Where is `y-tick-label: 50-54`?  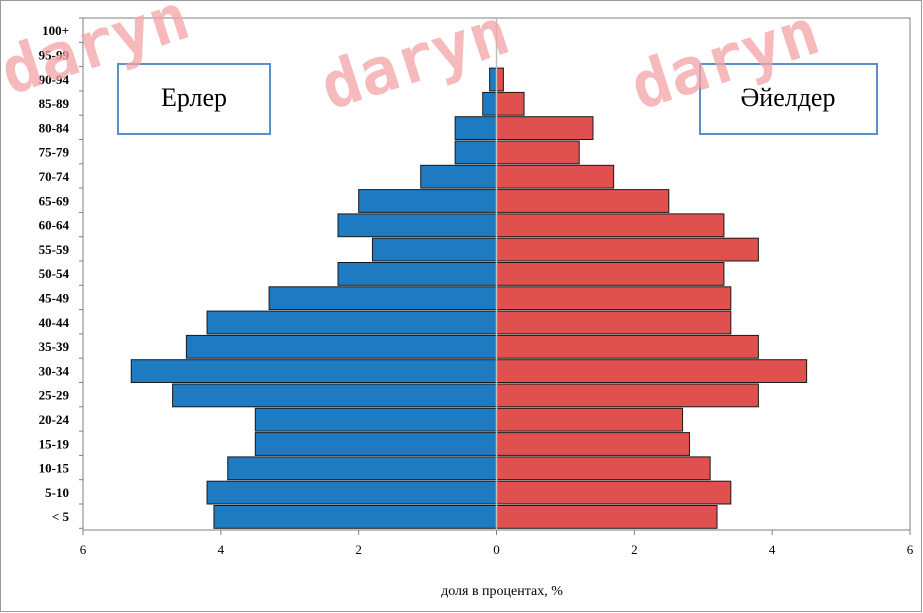
y-tick-label: 50-54 is located at coordinates (54, 273).